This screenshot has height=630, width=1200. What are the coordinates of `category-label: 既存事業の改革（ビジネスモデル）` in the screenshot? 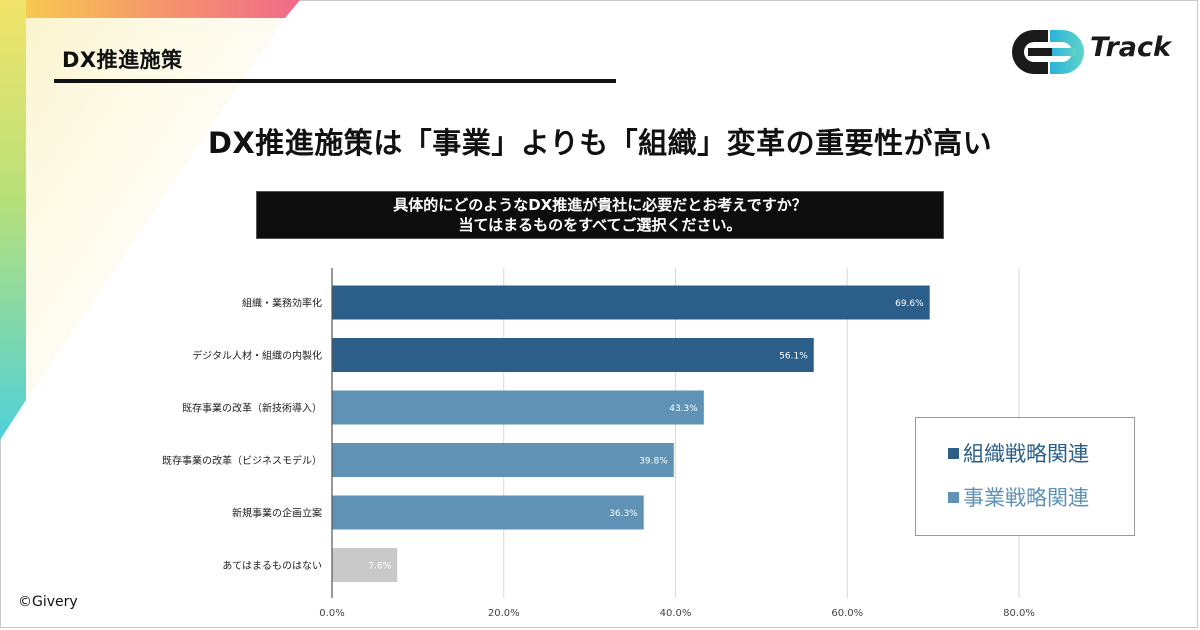 It's located at (242, 460).